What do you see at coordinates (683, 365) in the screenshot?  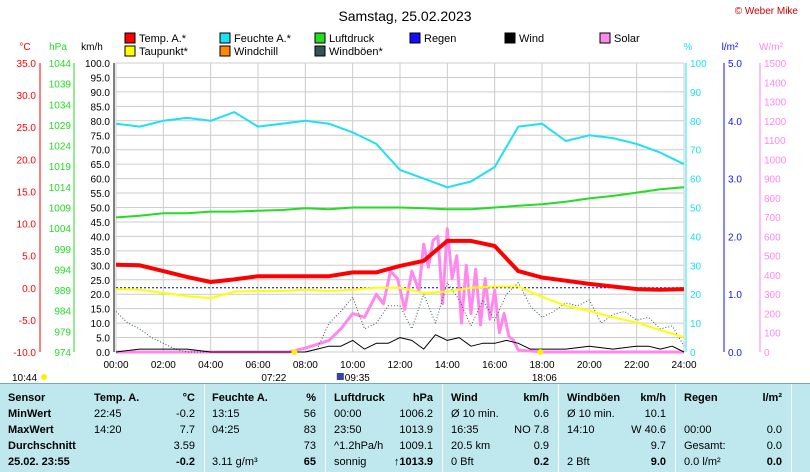 I see `x-tick-label: 24:00` at bounding box center [683, 365].